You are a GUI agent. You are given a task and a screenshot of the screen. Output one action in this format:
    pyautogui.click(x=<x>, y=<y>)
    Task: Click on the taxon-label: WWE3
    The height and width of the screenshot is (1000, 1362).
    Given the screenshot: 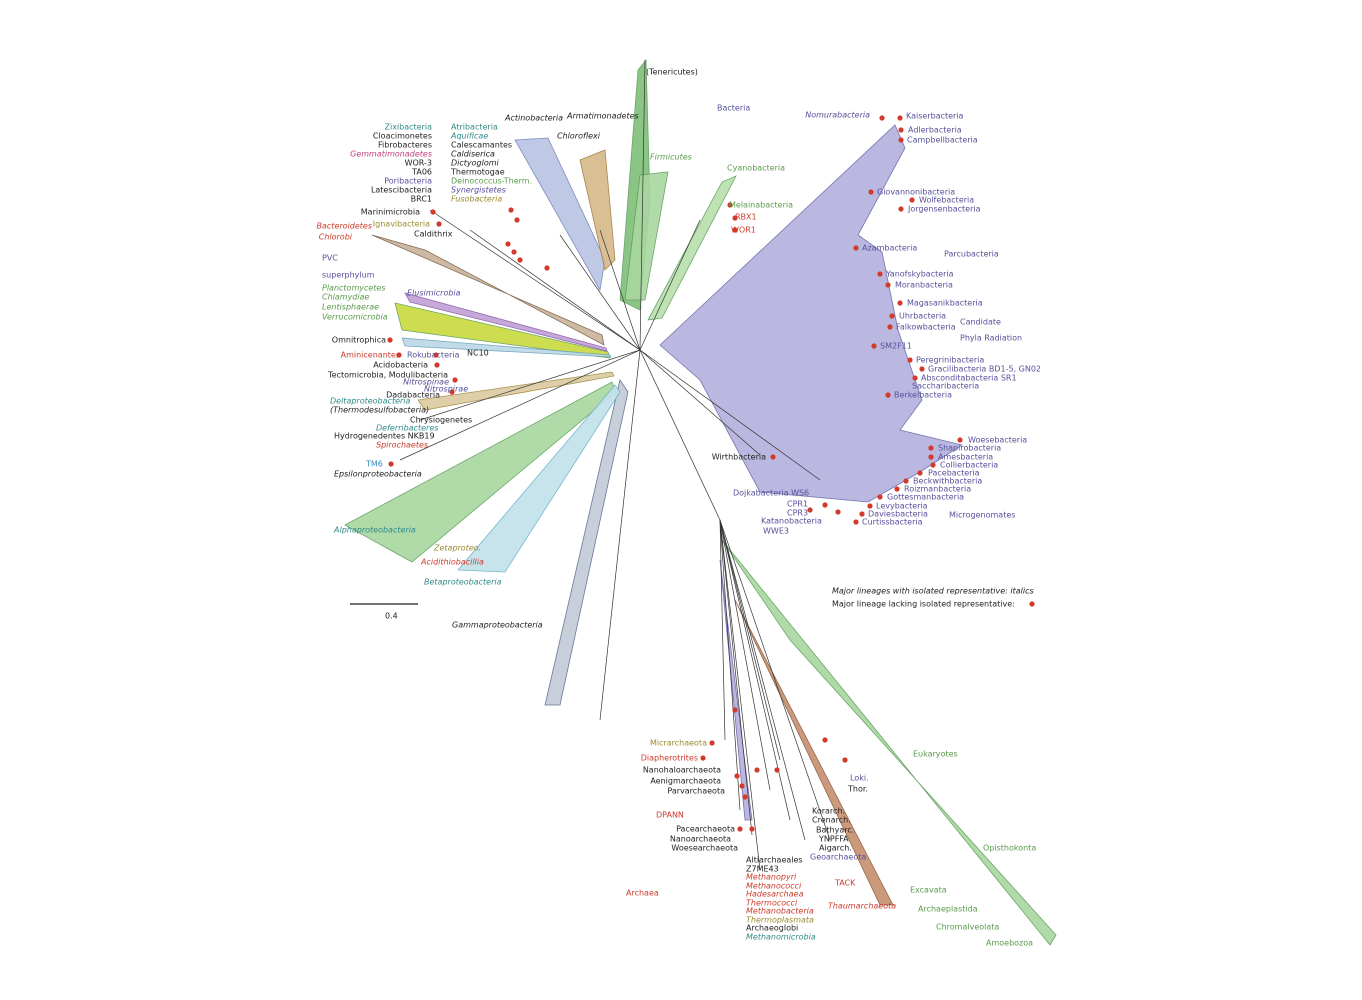 What is the action you would take?
    pyautogui.click(x=776, y=531)
    